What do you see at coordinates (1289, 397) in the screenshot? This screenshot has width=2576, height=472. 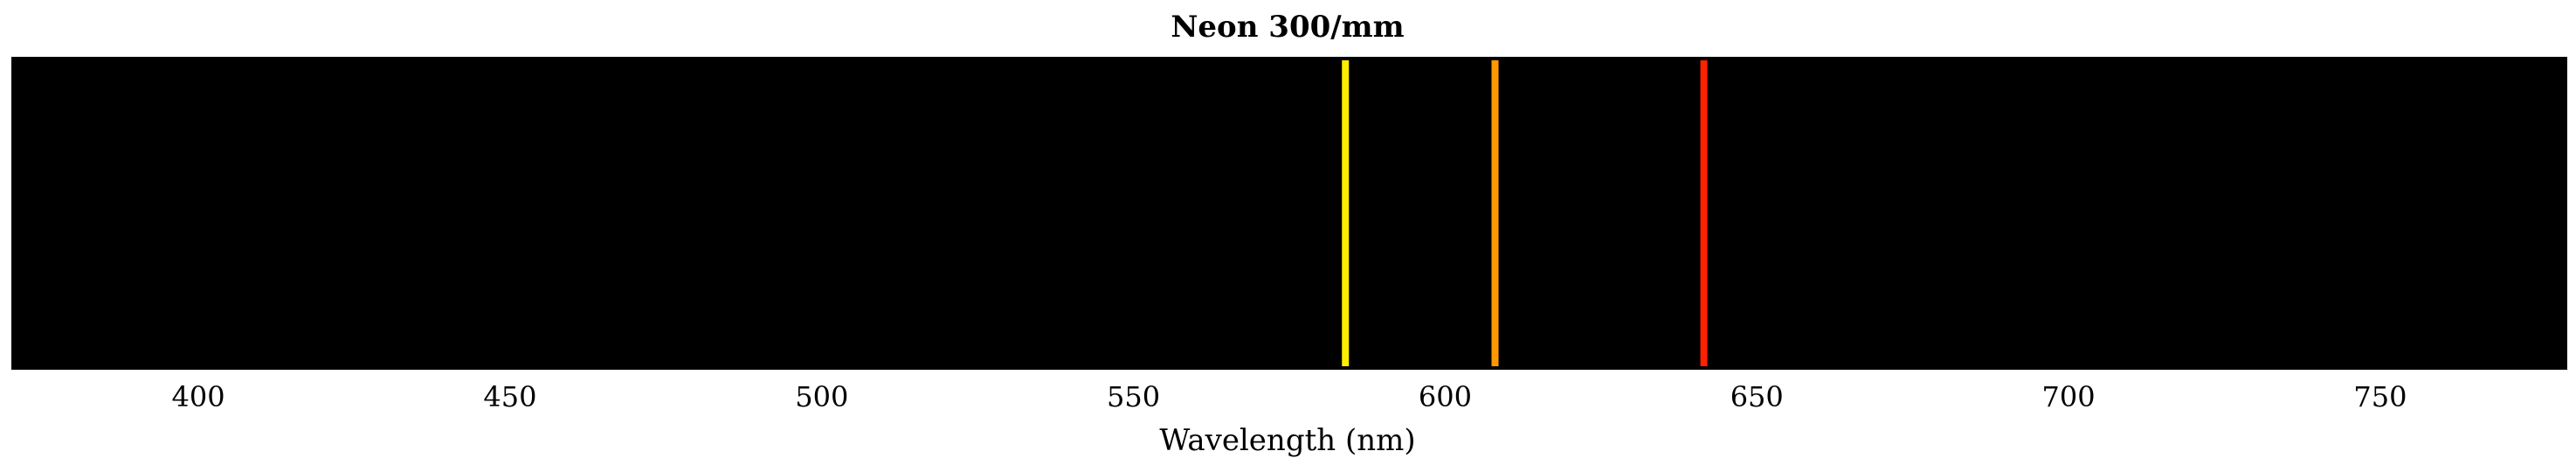 I see `x-axis-ticks: 400 450 500 550 600 650 700 750` at bounding box center [1289, 397].